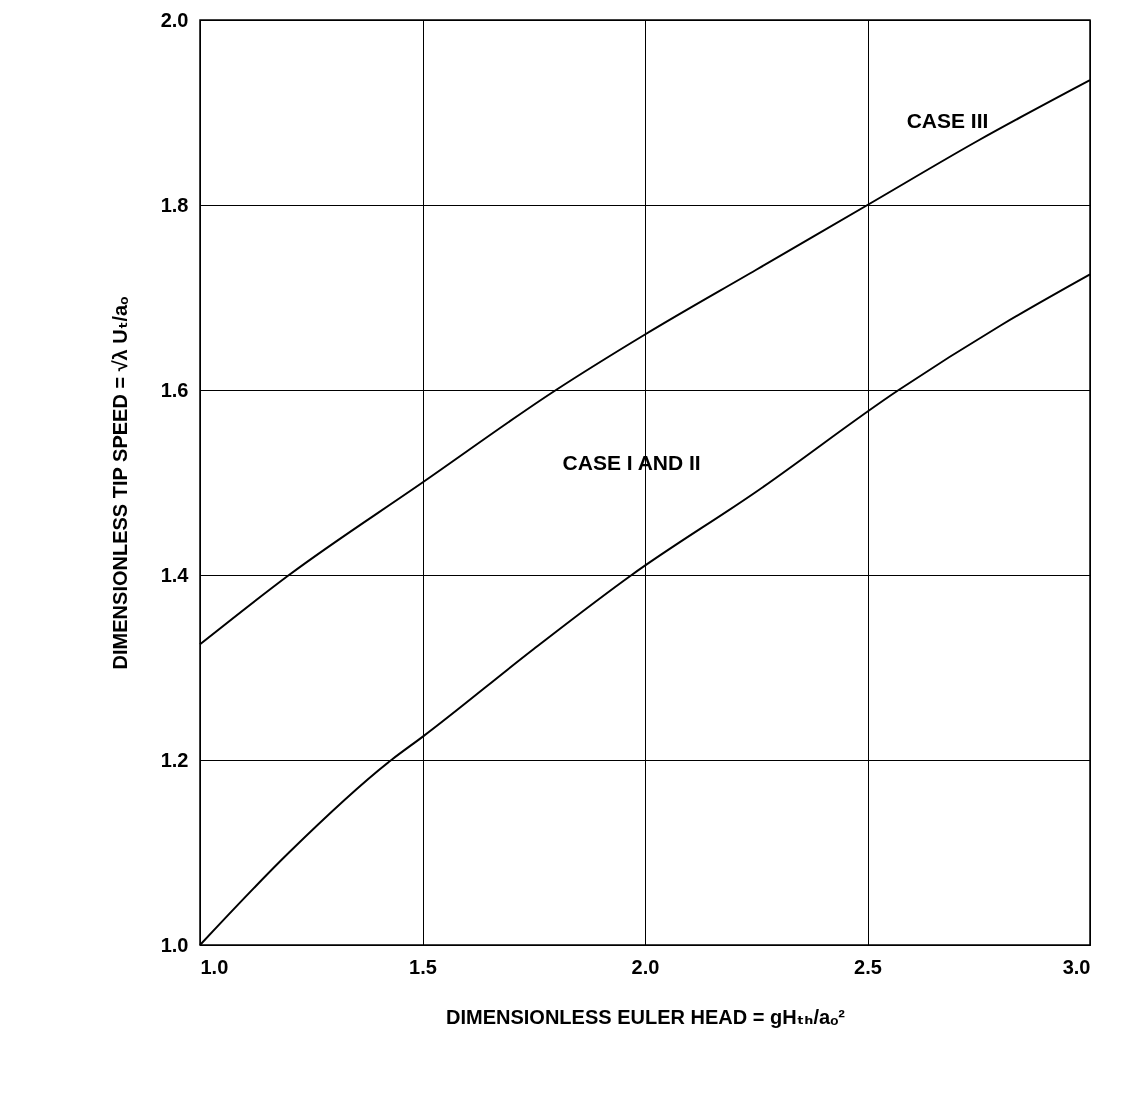 The width and height of the screenshot is (1123, 1094). I want to click on y-tick-label: 2.0, so click(174, 19).